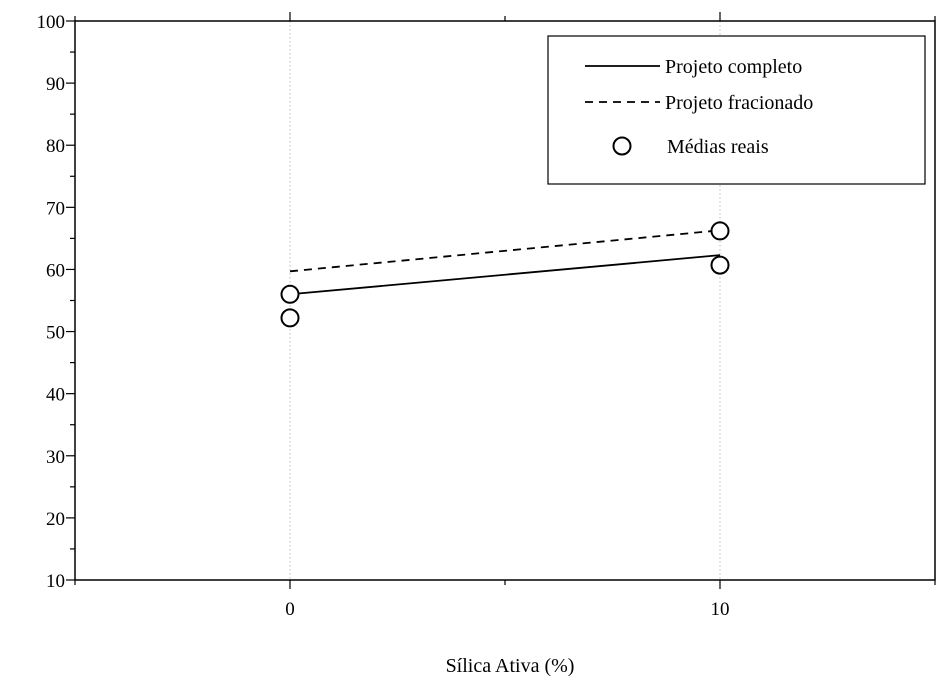 This screenshot has width=936, height=684. Describe the element at coordinates (55, 146) in the screenshot. I see `y-tick-label: 80` at that location.